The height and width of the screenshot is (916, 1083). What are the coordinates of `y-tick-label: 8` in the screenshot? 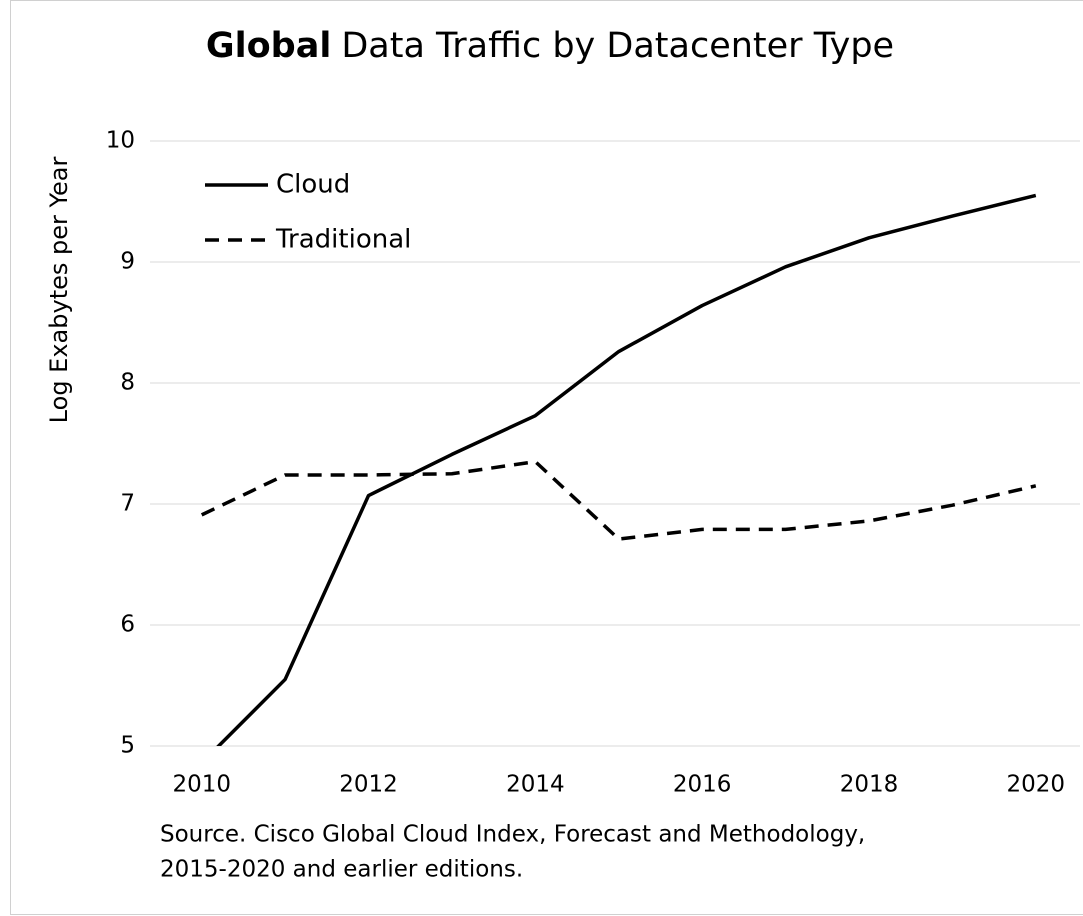 It's located at (127, 383).